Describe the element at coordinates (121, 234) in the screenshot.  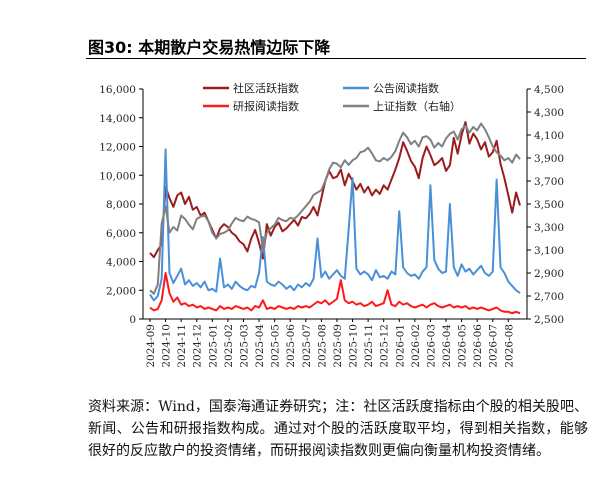
I see `y-tick-label: 6,000` at that location.